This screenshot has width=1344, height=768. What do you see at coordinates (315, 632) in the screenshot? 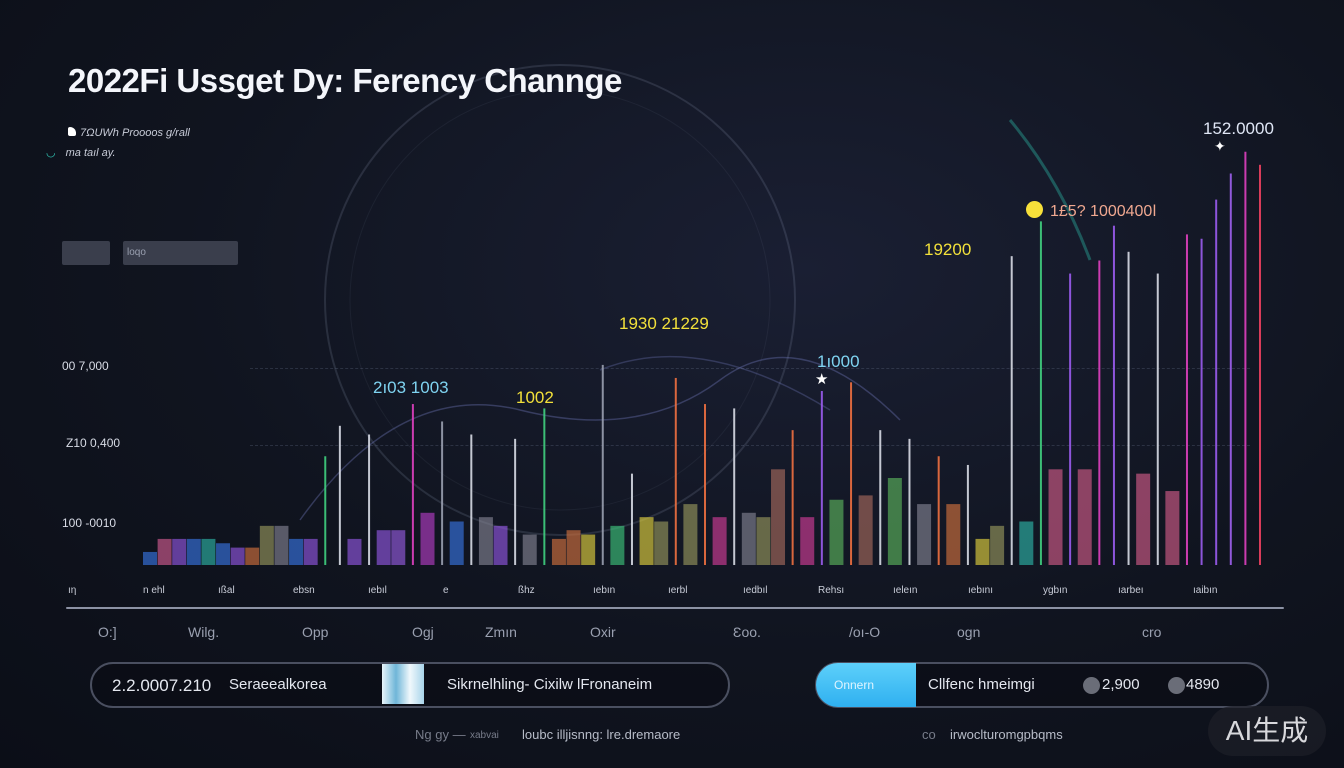
I see `x-tick-label: Opp` at bounding box center [315, 632].